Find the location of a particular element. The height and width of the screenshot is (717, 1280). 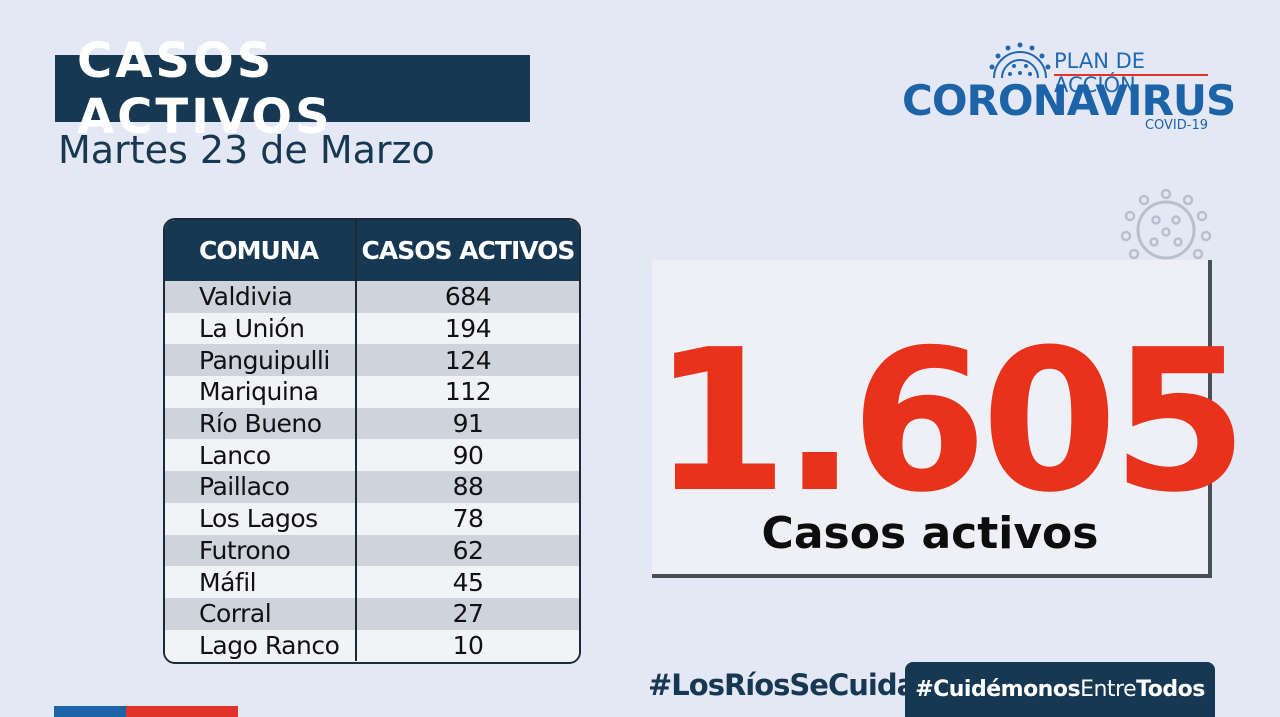

page-title: CASOS ACTIVOS is located at coordinates (205, 88).